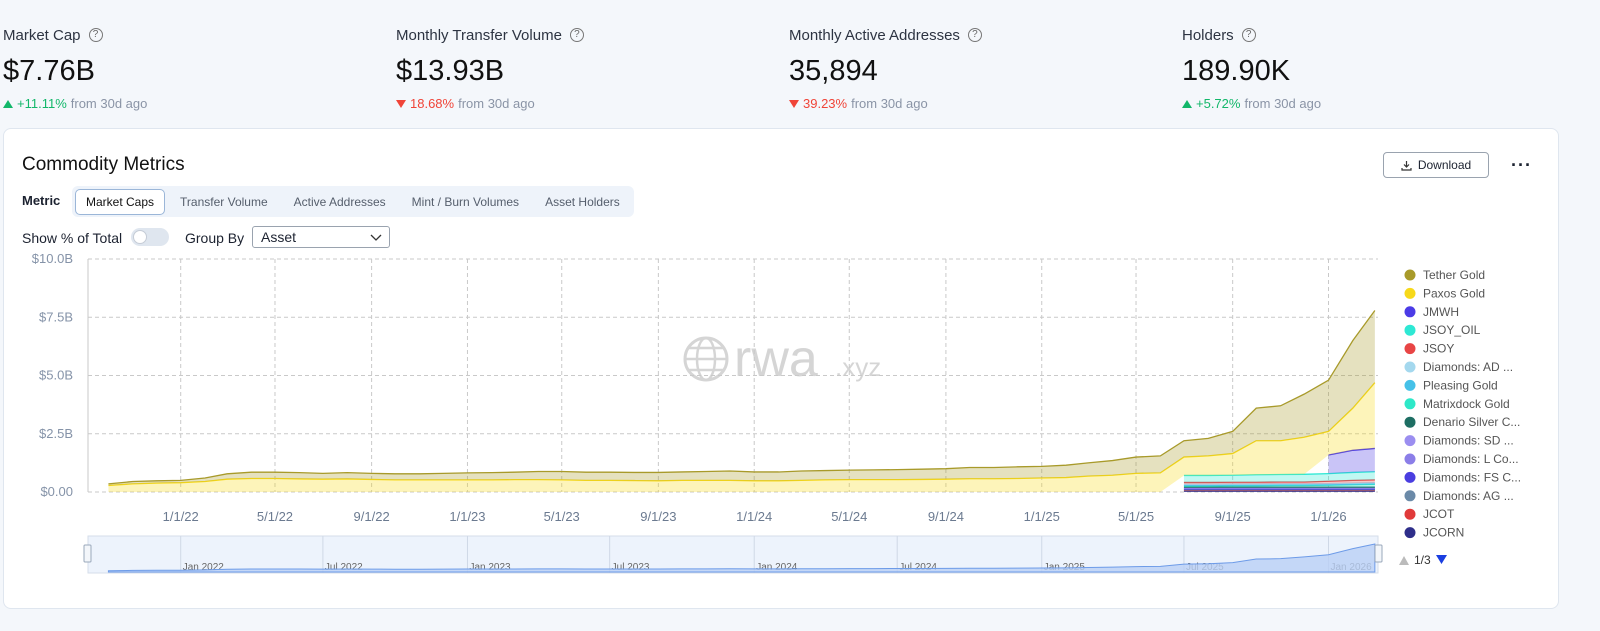 The width and height of the screenshot is (1600, 631). Describe the element at coordinates (706, 359) in the screenshot. I see `watermark` at that location.